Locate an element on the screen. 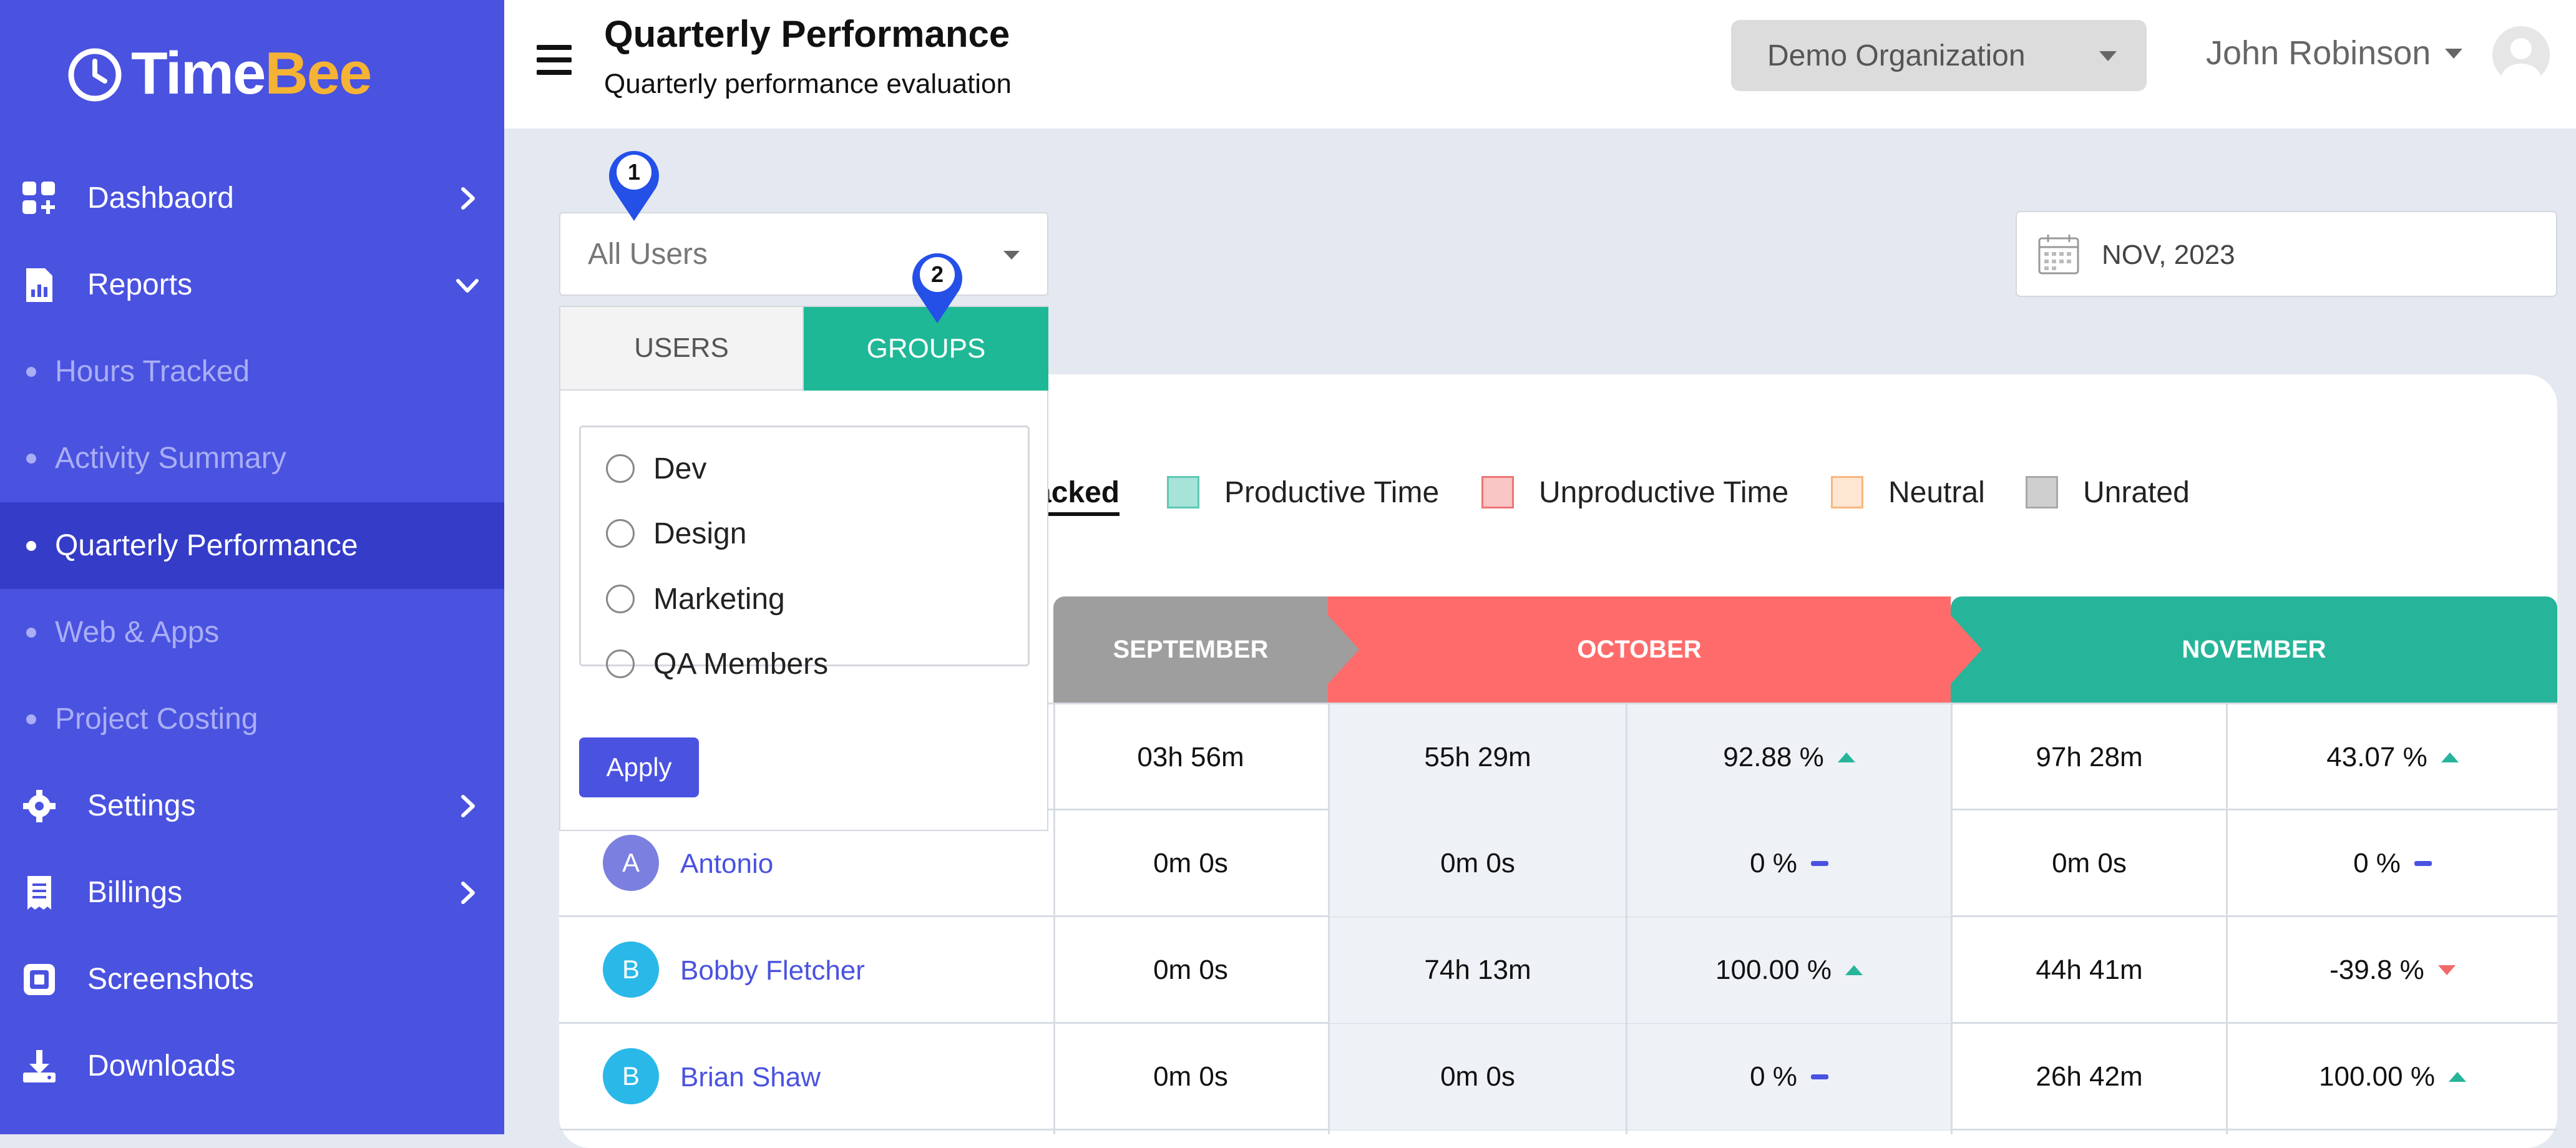  page-title: Quarterly Performance is located at coordinates (807, 34).